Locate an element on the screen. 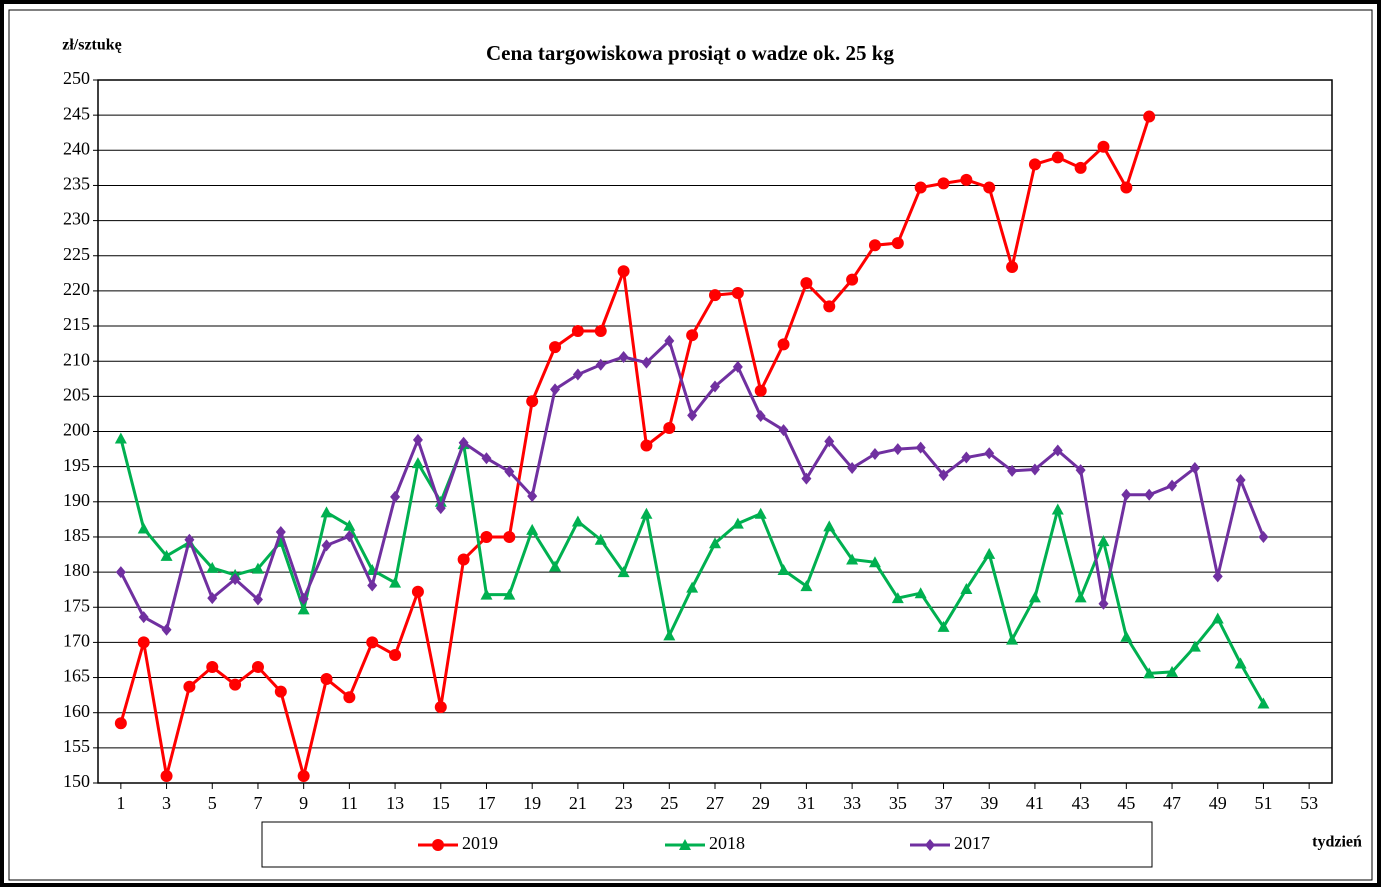  x-tick-label: 15 is located at coordinates (441, 803).